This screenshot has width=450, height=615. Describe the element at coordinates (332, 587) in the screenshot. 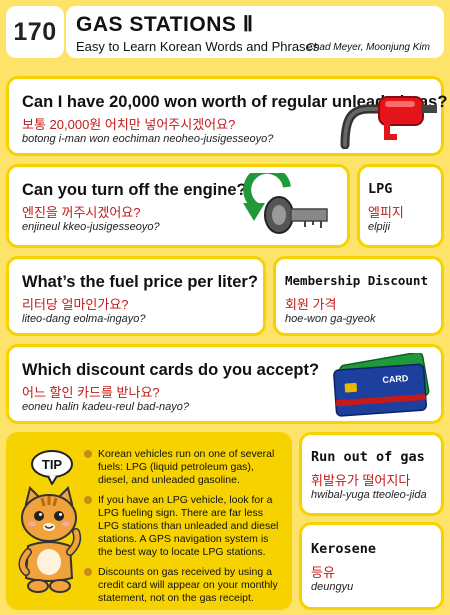

I see `vocab-romanization: deungyu` at that location.